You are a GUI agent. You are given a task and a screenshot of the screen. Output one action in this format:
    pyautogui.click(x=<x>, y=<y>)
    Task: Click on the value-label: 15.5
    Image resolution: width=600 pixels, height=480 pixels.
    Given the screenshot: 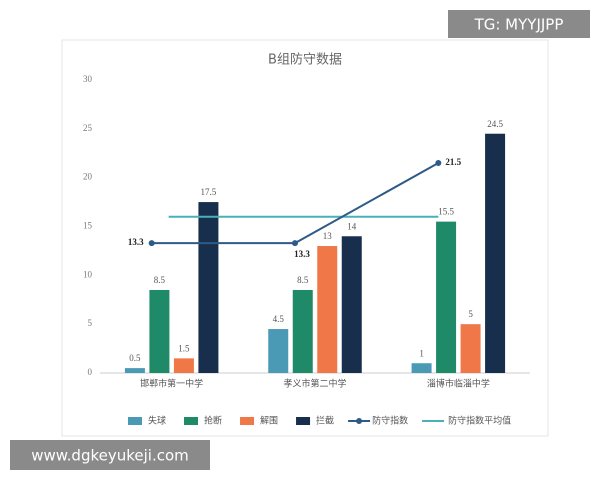 What is the action you would take?
    pyautogui.click(x=446, y=212)
    